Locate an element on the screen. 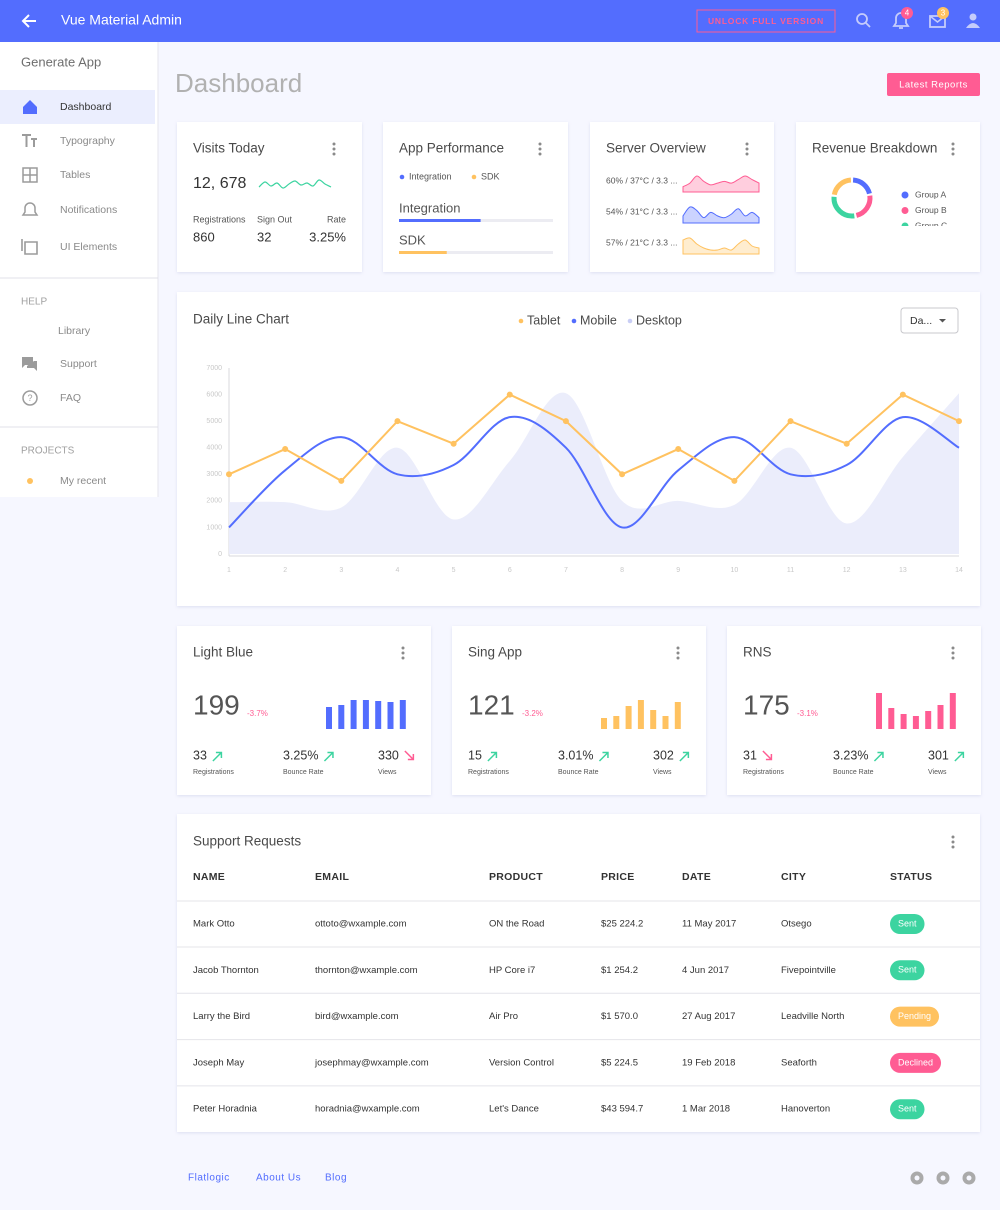 This screenshot has width=1000, height=1210. badge-count: 3 is located at coordinates (943, 13).